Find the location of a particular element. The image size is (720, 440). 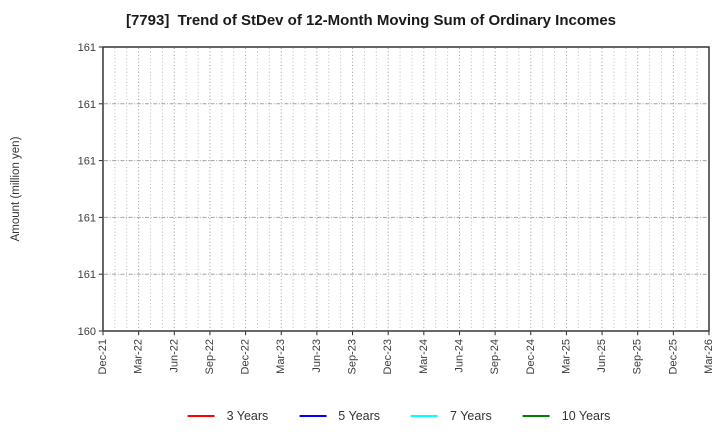

x-tick-label: Mar-26 is located at coordinates (709, 356).